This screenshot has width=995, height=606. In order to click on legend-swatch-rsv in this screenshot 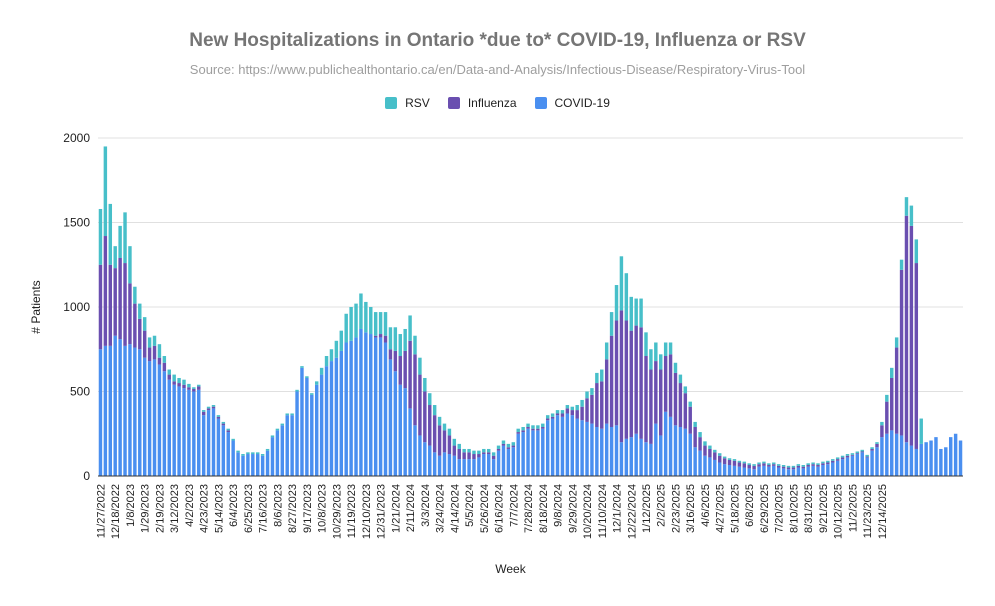, I will do `click(391, 103)`.